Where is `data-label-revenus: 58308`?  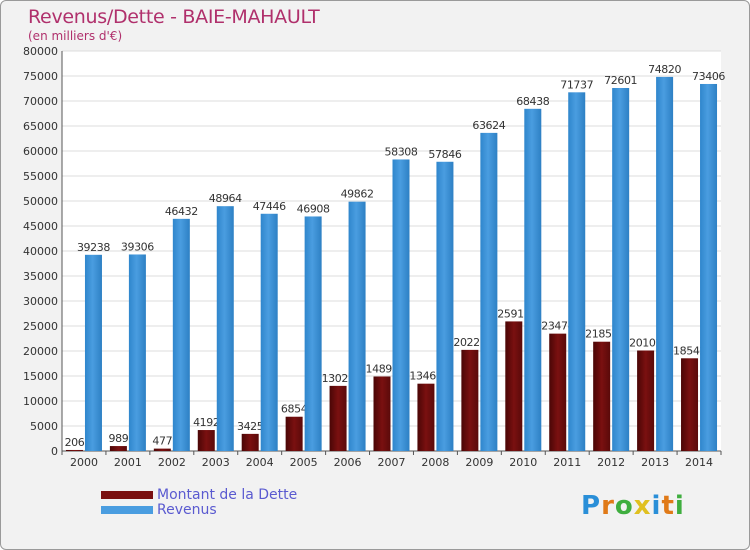 data-label-revenus: 58308 is located at coordinates (401, 151).